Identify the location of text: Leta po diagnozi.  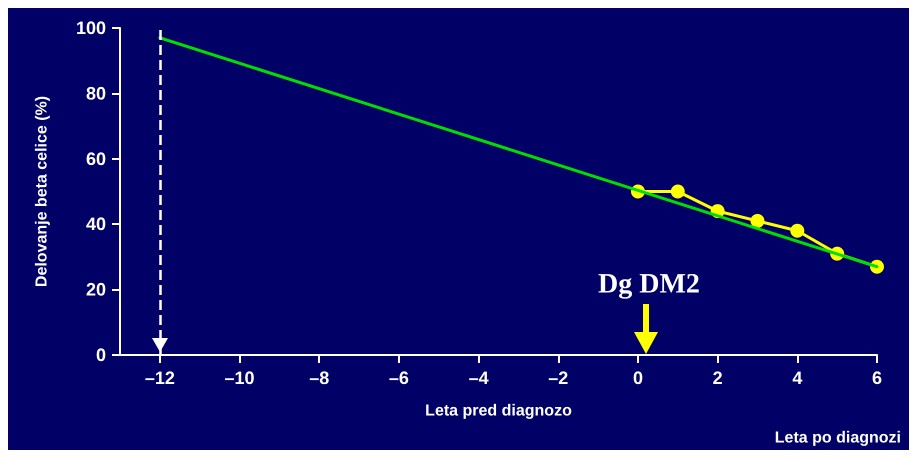
(837, 438).